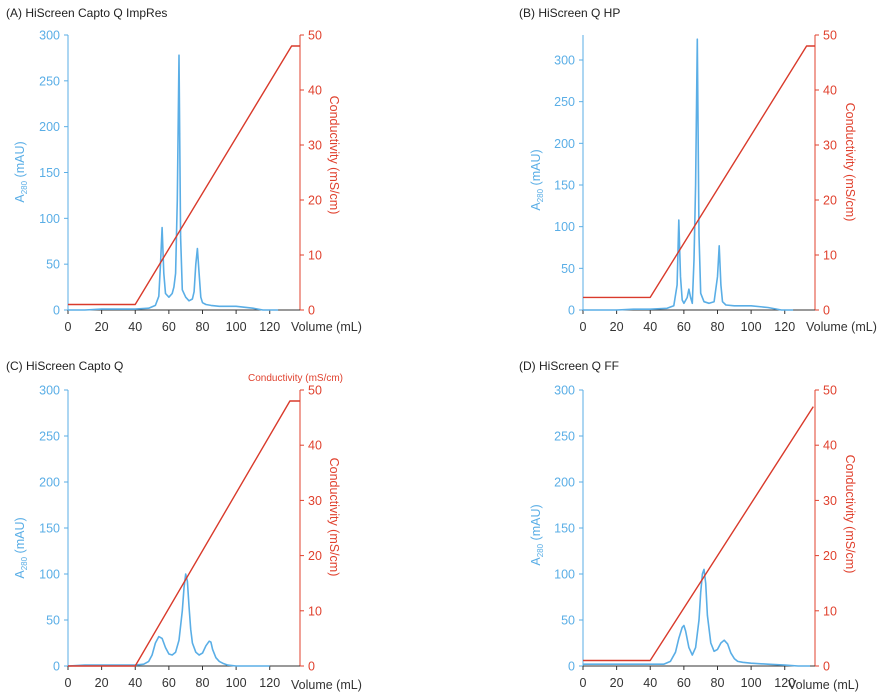 The width and height of the screenshot is (887, 698). I want to click on panel-c-x-tick-label: 80, so click(203, 683).